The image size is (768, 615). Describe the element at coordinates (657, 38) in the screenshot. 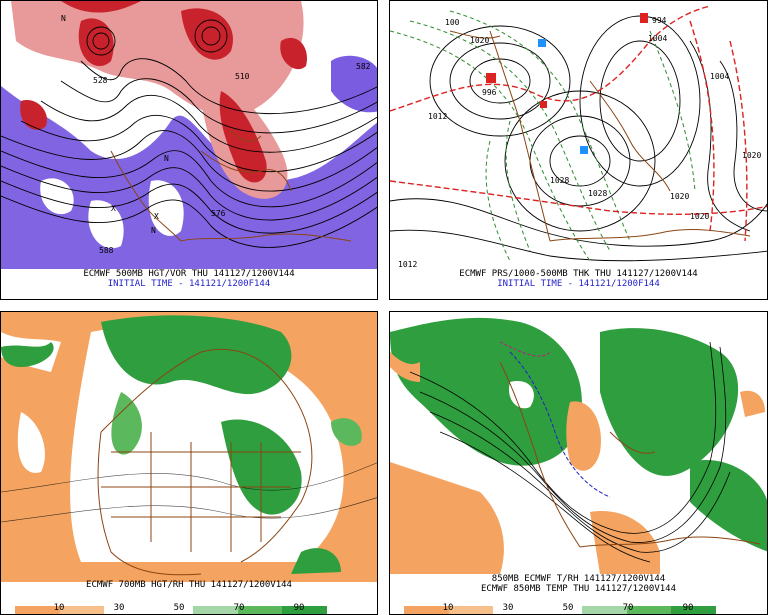

I see `label-1004a: 1004` at that location.